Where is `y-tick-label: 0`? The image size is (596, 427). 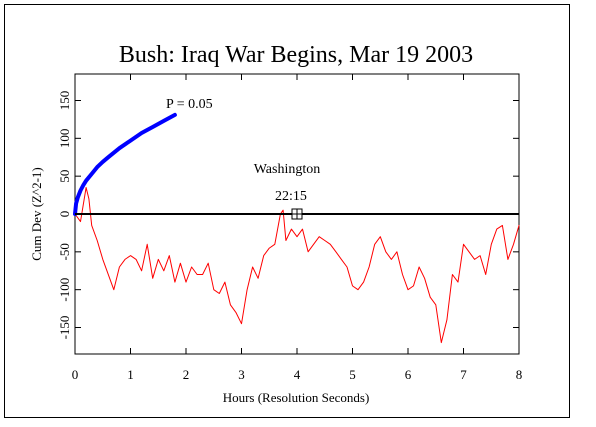 y-tick-label: 0 is located at coordinates (64, 214).